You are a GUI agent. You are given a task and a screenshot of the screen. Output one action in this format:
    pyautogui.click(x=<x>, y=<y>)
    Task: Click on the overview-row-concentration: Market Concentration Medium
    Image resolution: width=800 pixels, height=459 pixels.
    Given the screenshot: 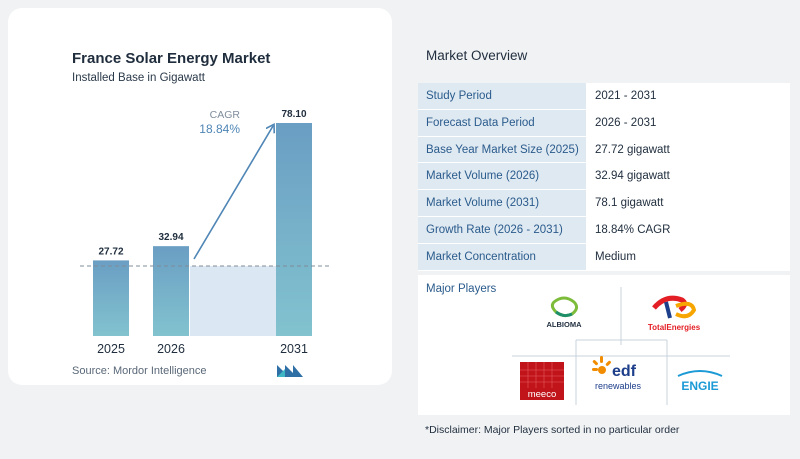 What is the action you would take?
    pyautogui.click(x=604, y=257)
    